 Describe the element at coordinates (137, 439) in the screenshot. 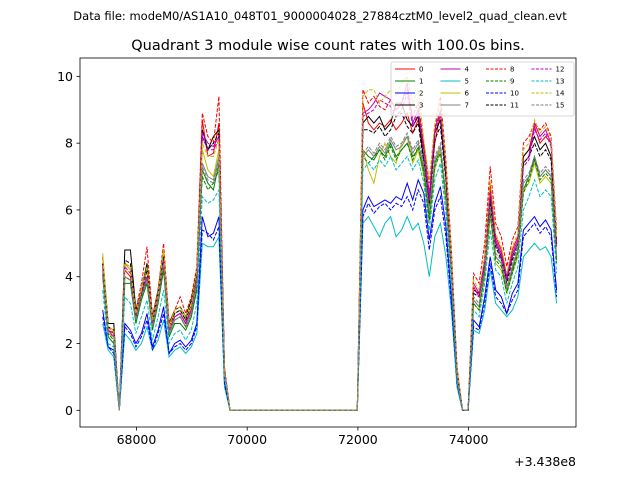

I see `x-tick-label: 68000` at that location.